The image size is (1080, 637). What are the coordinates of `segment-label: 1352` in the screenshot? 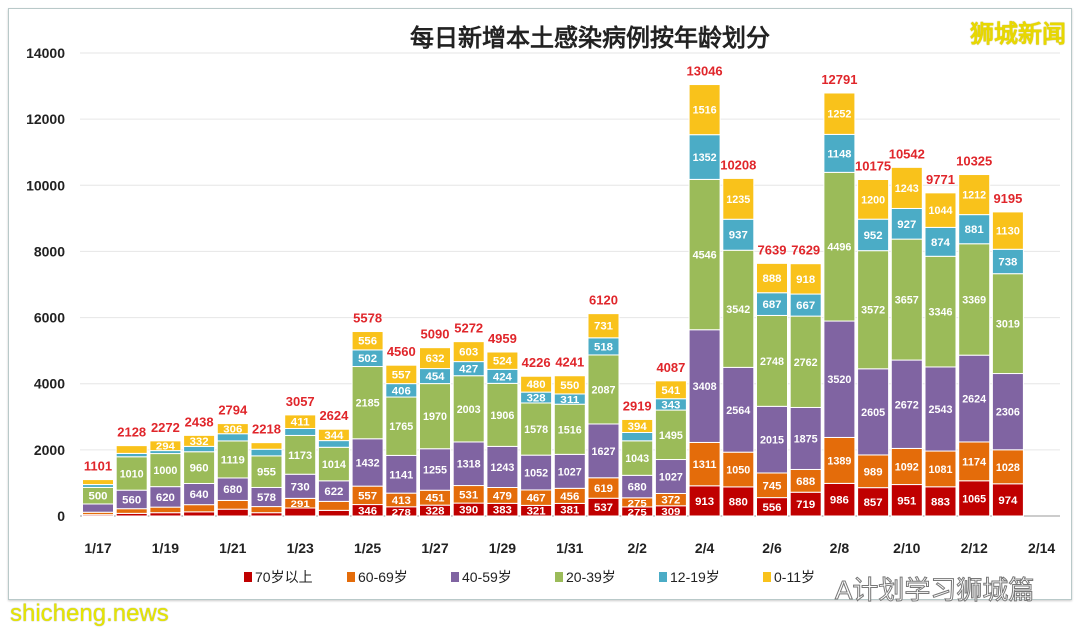 It's located at (705, 158).